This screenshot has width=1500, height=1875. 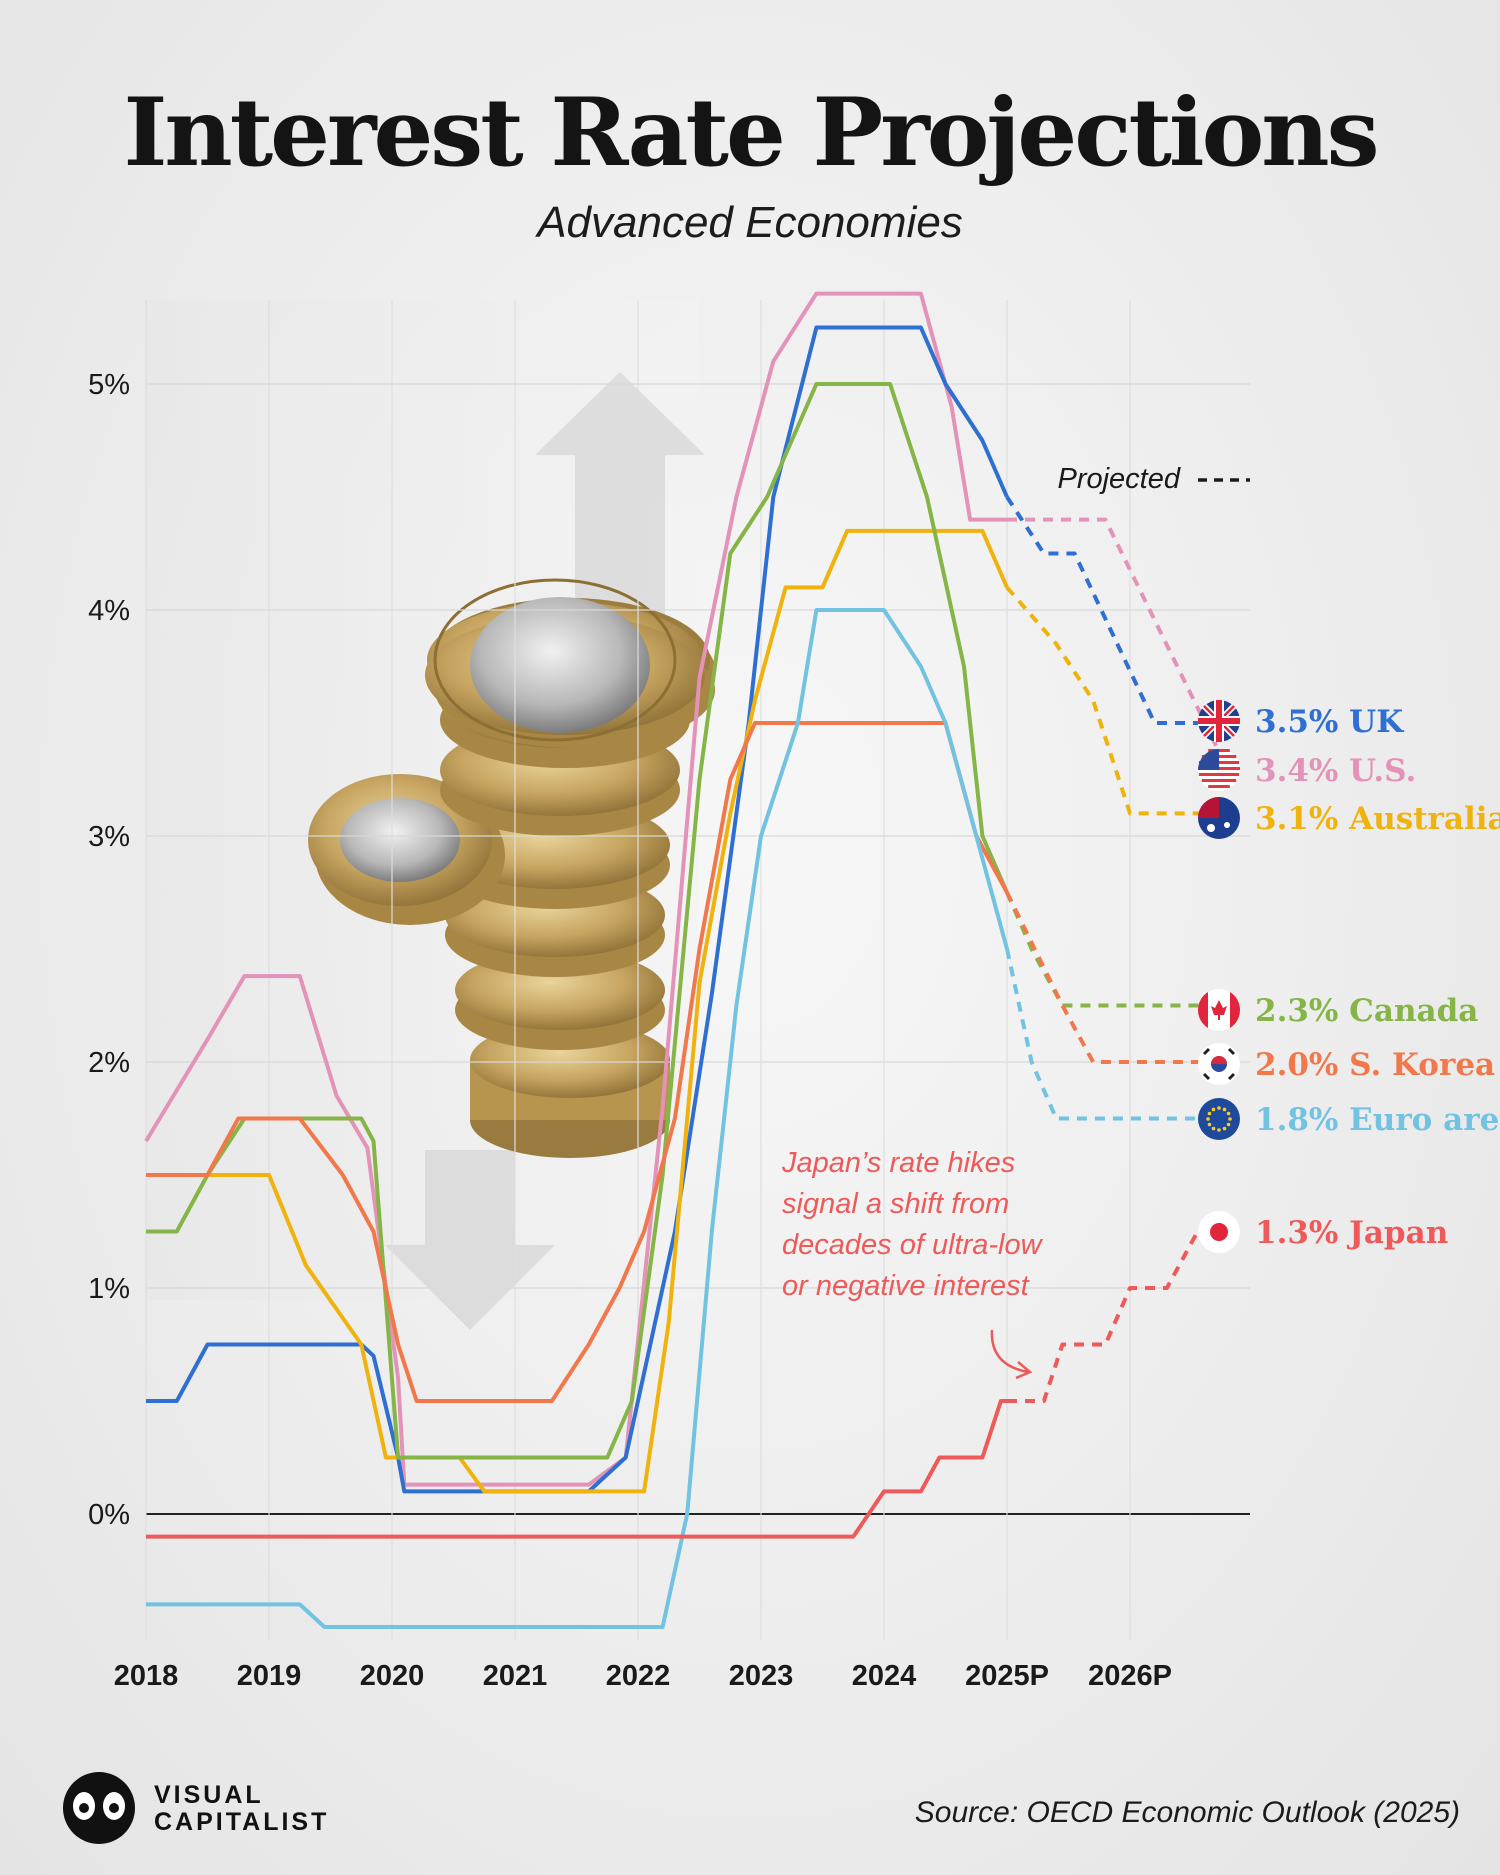 I want to click on x-tick-label: 2023, so click(x=761, y=1676).